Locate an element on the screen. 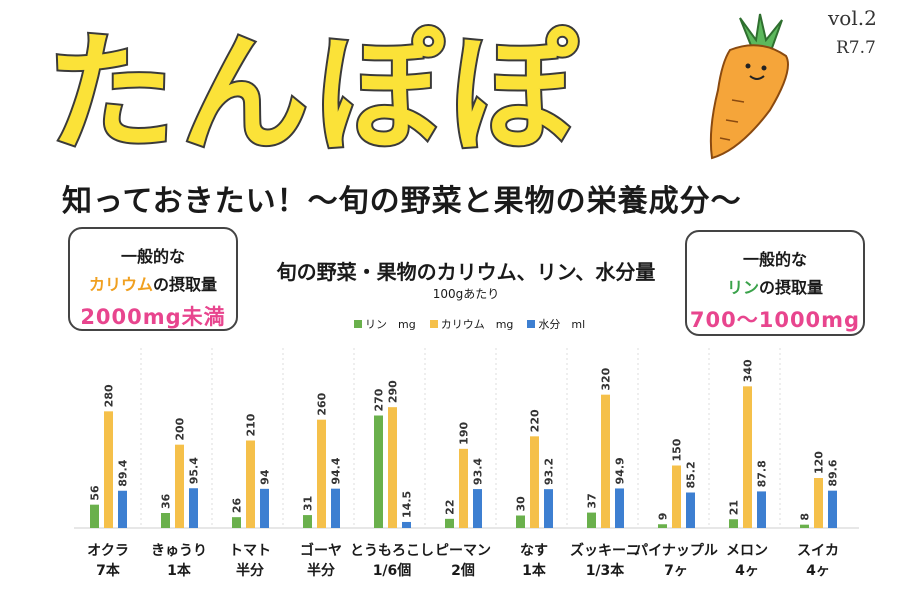 This screenshot has width=920, height=594. data-label-water: 85.2 is located at coordinates (691, 474).